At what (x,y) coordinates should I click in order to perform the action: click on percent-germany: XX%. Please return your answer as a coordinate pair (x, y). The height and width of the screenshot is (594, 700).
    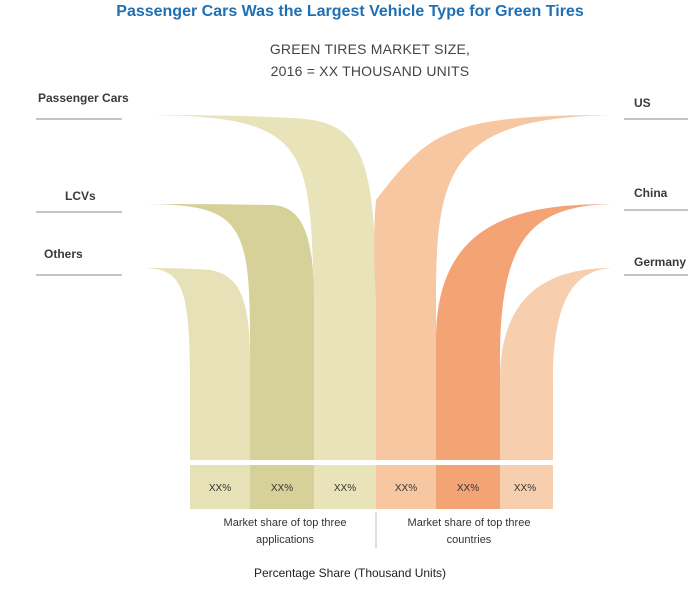
    Looking at the image, I should click on (525, 488).